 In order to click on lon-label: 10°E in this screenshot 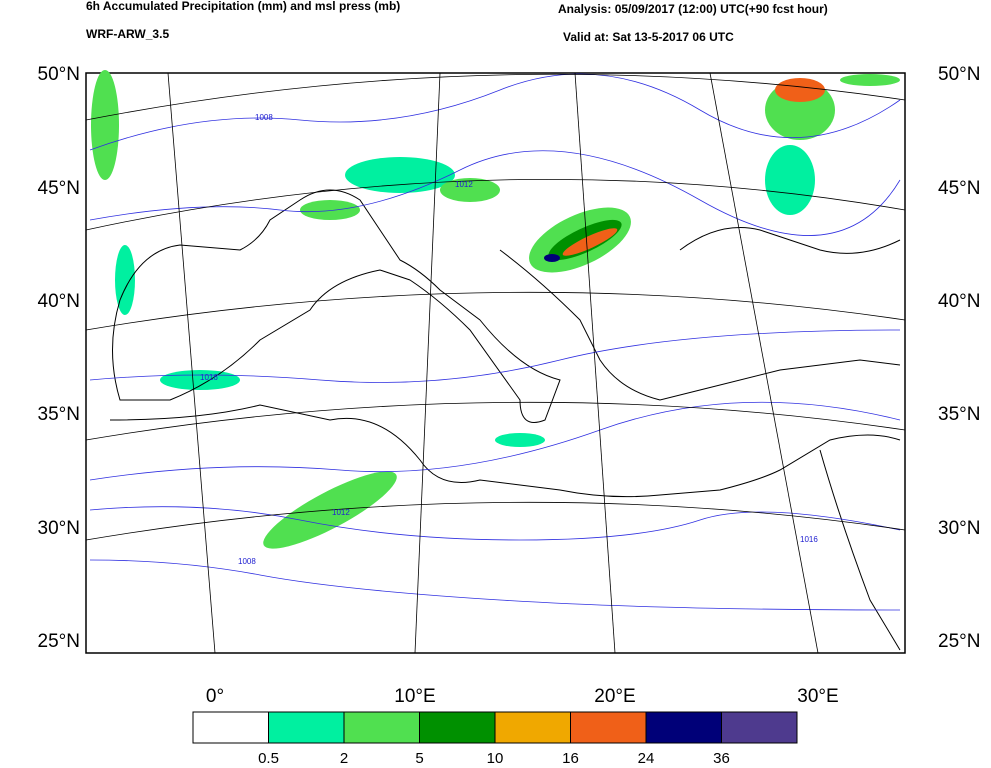, I will do `click(414, 696)`.